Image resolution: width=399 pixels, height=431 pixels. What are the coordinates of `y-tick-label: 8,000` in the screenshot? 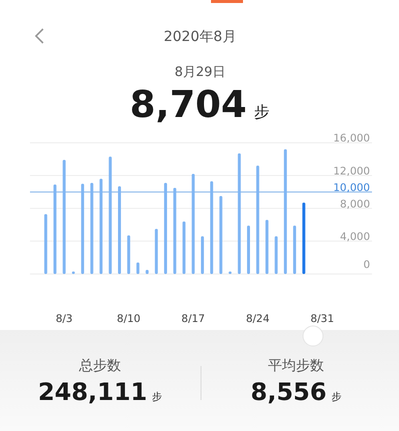 It's located at (355, 204).